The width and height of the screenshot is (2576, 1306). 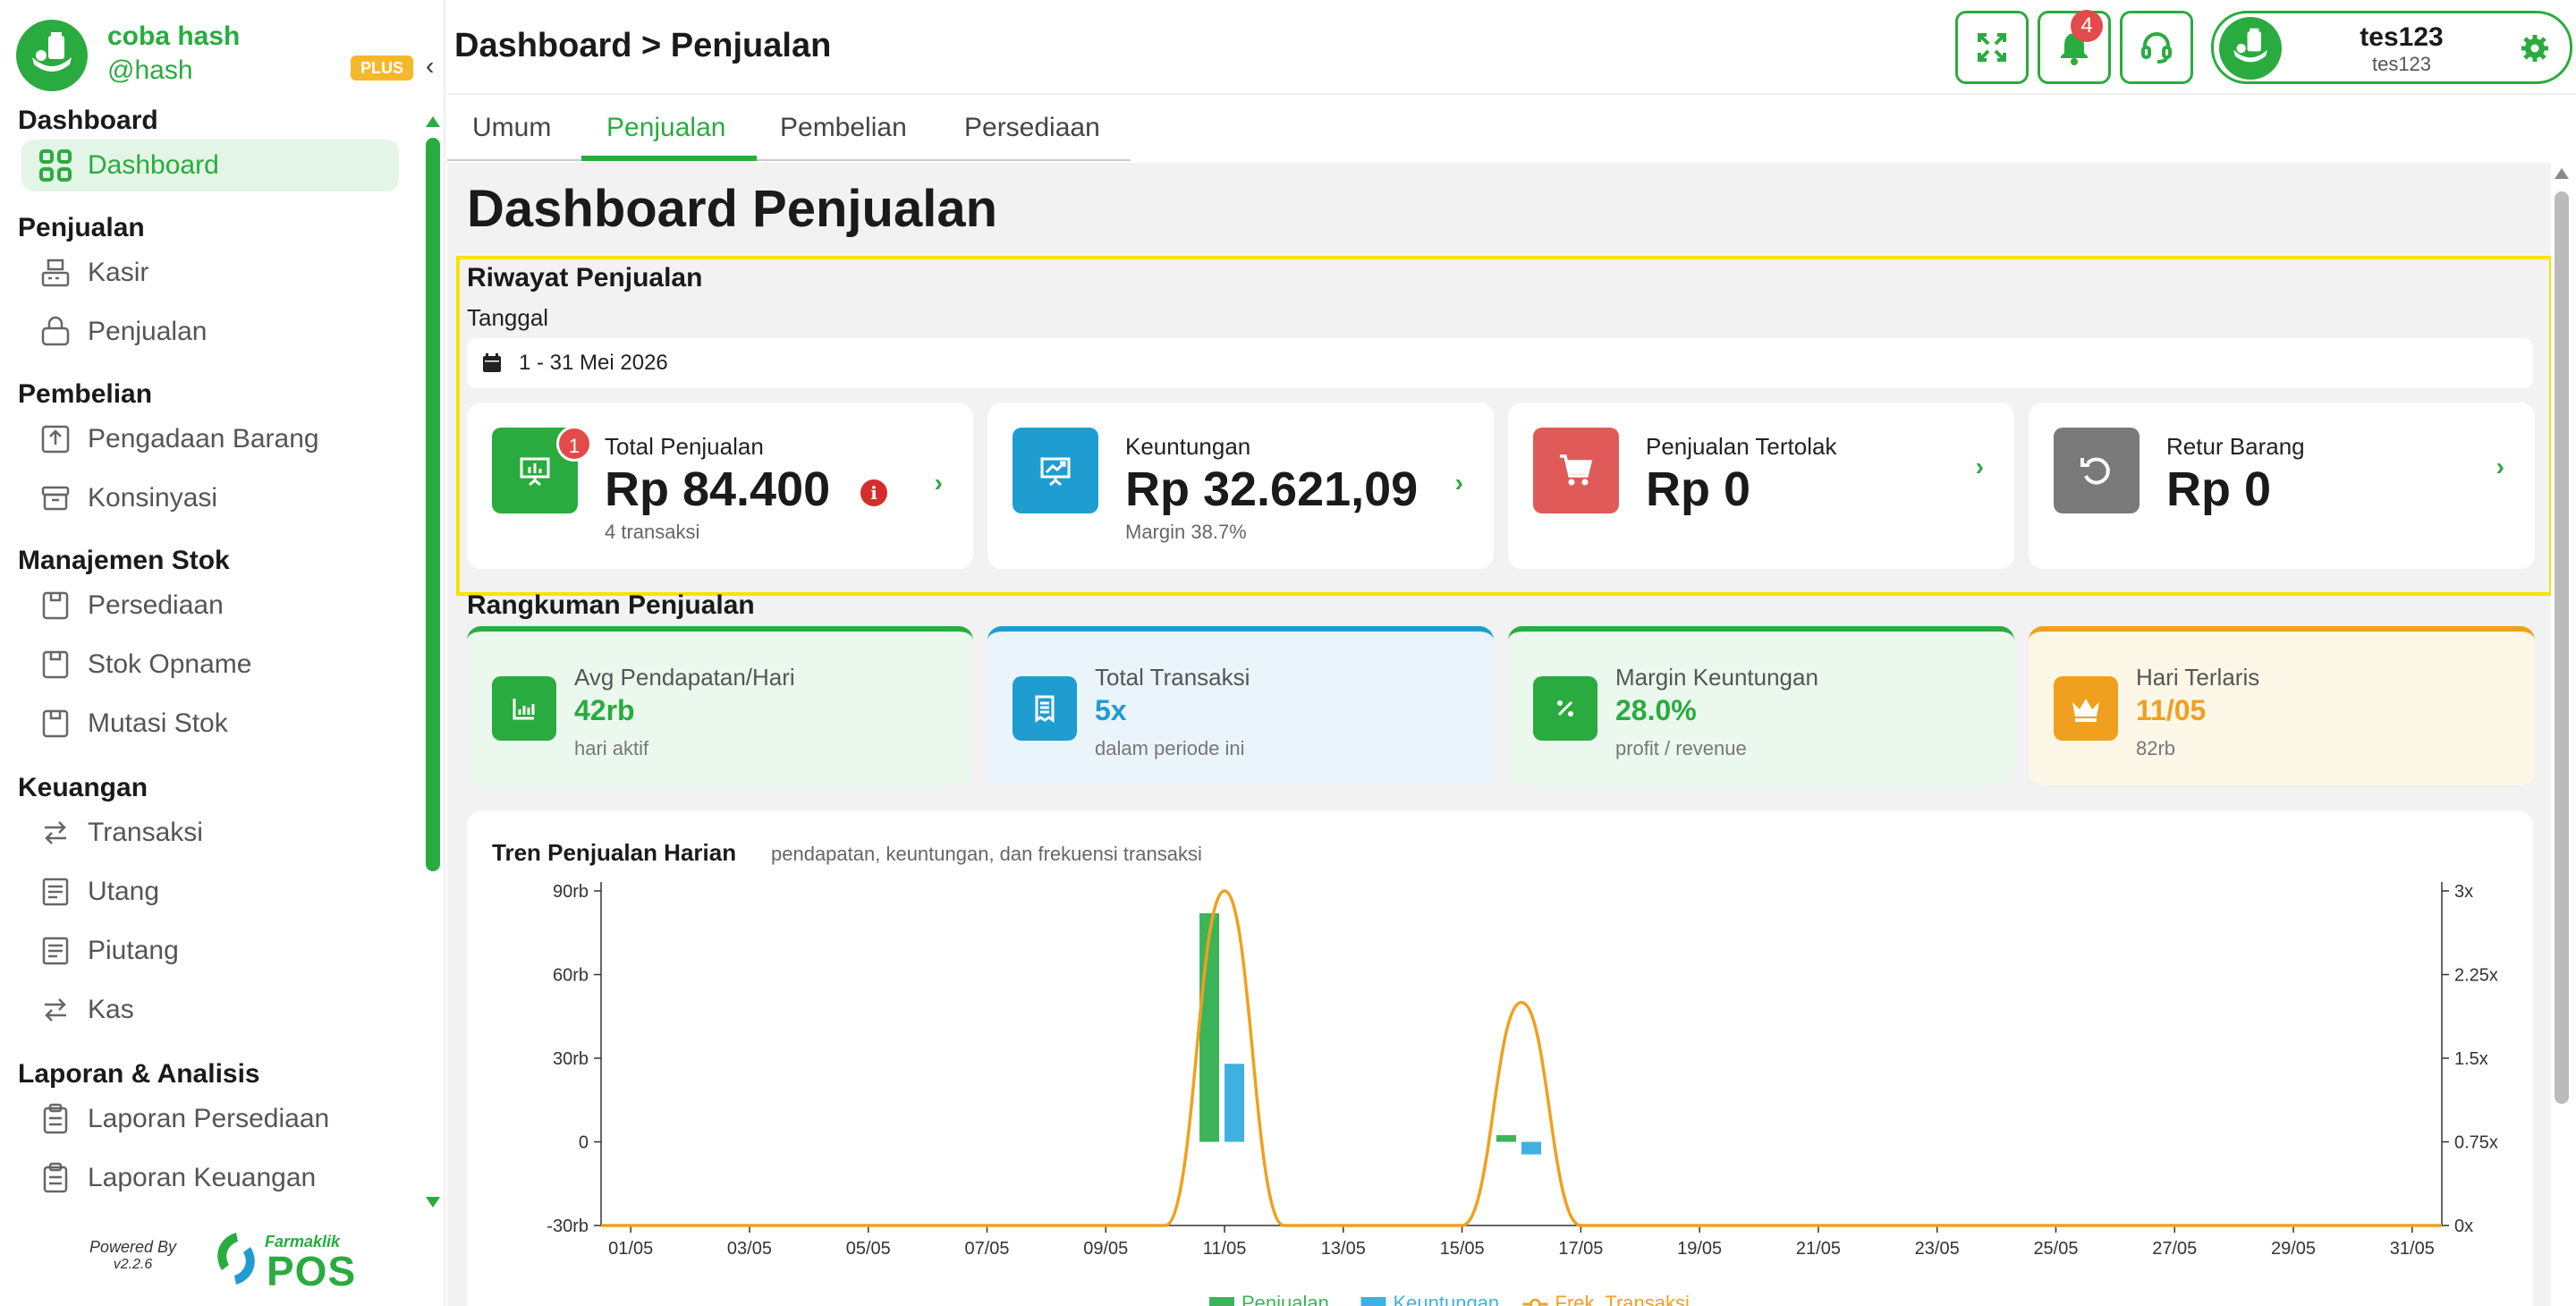 I want to click on sidebar-scrollbar, so click(x=433, y=662).